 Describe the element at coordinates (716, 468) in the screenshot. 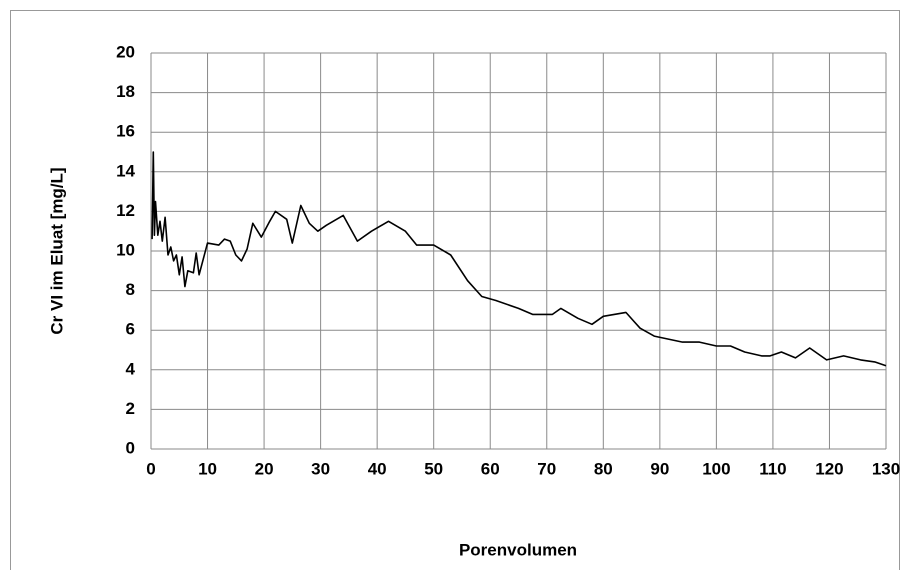

I see `x-tick-label: 100` at that location.